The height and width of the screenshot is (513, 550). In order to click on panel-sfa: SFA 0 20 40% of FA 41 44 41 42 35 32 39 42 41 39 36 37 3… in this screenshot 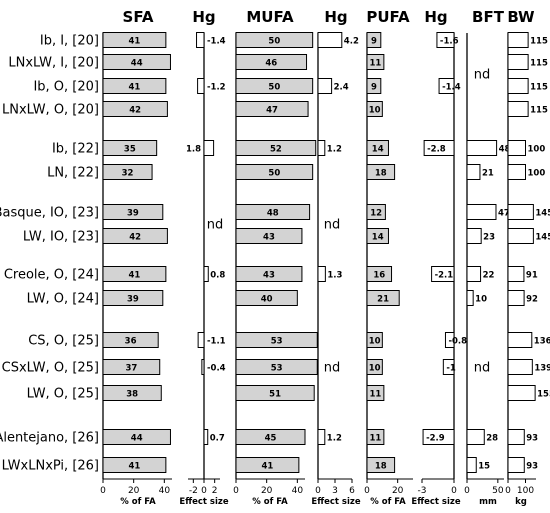, I will do `click(136, 257)`.